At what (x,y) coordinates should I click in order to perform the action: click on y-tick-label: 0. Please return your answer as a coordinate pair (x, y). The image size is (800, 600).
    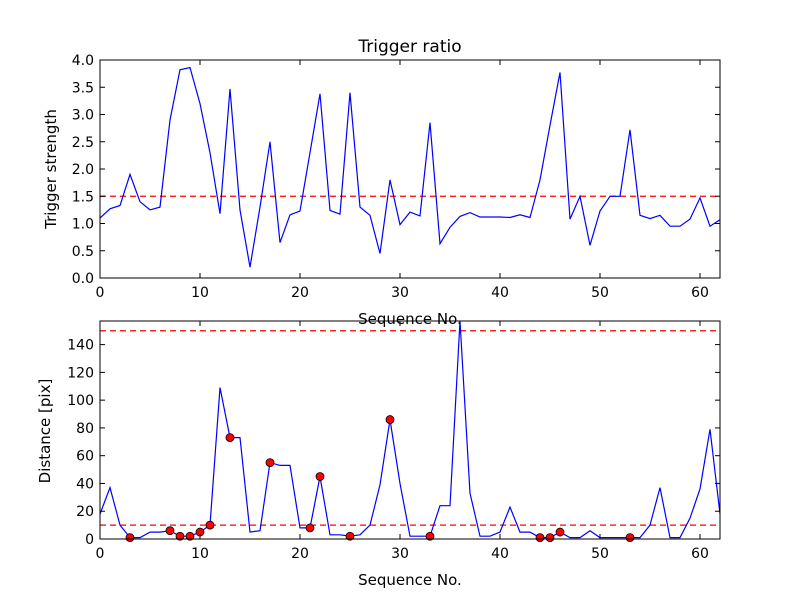
    Looking at the image, I should click on (89, 540).